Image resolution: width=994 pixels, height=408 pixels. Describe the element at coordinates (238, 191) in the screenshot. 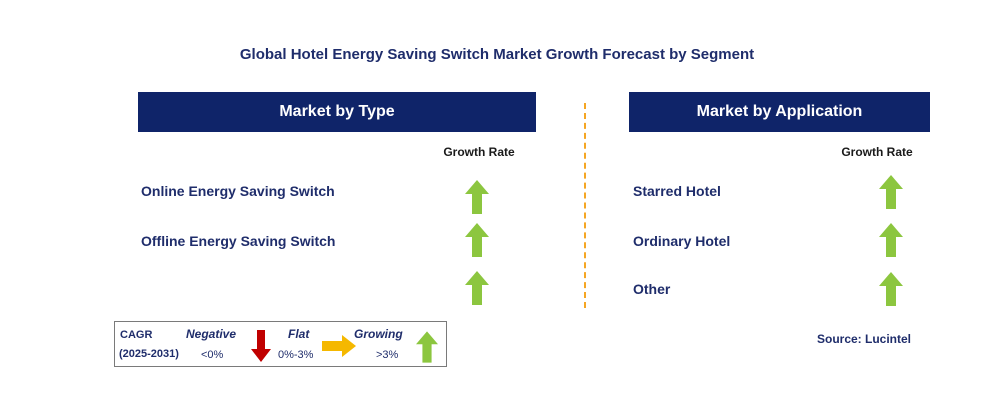

I see `type-row-label: Online Energy Saving Switch` at that location.